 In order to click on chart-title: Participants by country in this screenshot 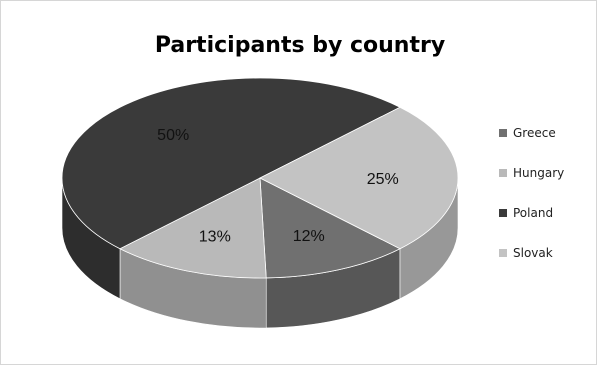, I will do `click(300, 45)`.